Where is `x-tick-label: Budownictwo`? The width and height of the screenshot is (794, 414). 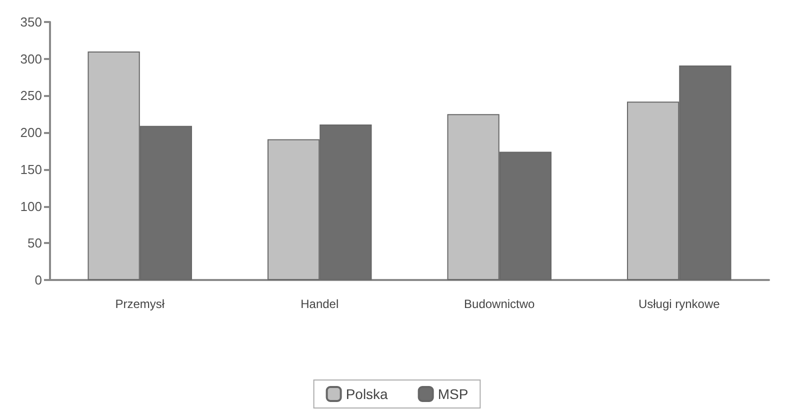
x-tick-label: Budownictwo is located at coordinates (500, 304).